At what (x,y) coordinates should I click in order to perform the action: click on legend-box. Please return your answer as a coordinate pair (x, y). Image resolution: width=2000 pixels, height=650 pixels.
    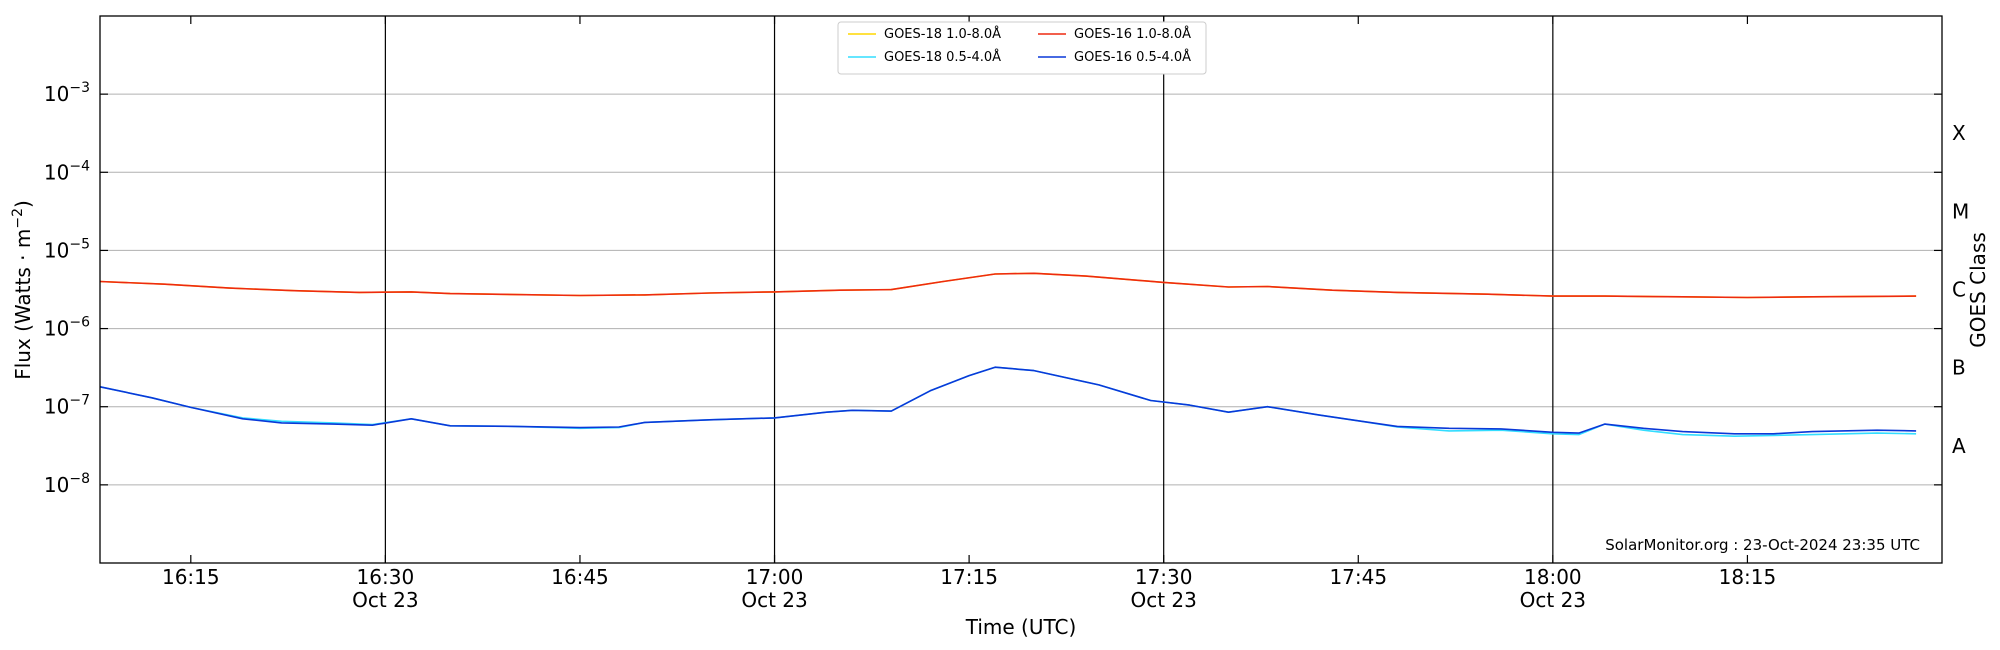
    Looking at the image, I should click on (1022, 48).